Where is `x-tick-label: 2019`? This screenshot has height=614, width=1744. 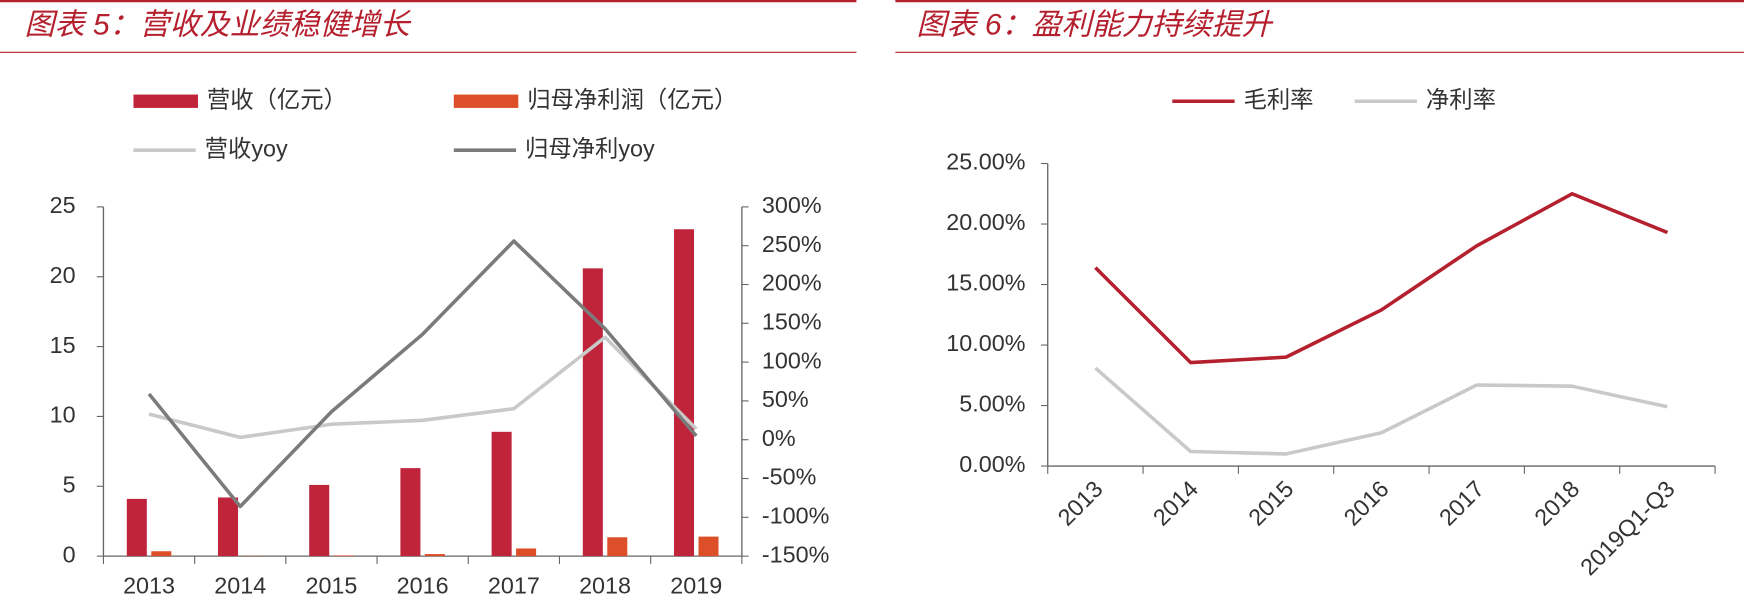 x-tick-label: 2019 is located at coordinates (696, 585).